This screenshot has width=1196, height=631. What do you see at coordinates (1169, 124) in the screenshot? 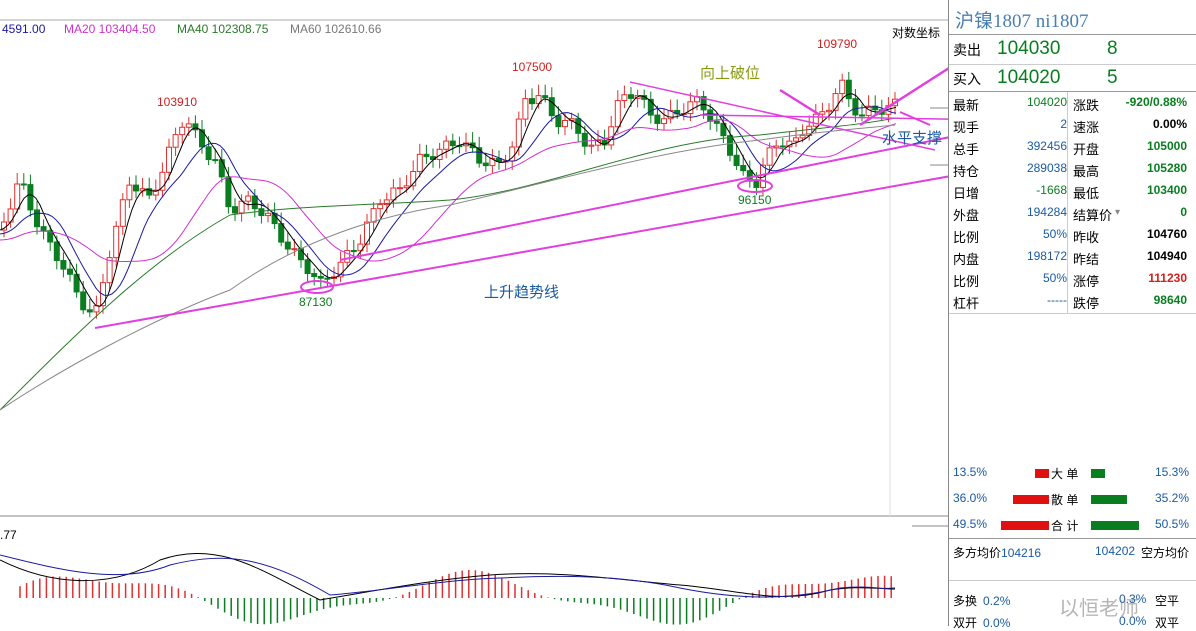
I see `stat-value: 0.00%` at bounding box center [1169, 124].